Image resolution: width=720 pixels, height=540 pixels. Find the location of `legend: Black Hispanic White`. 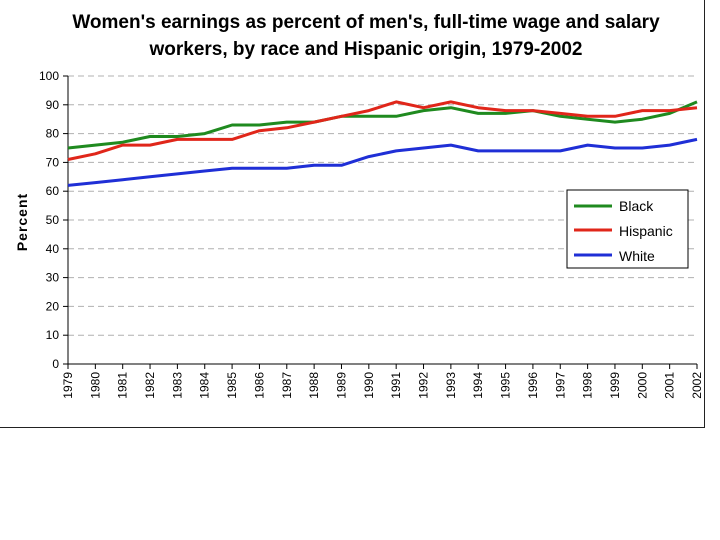

legend: Black Hispanic White is located at coordinates (627, 229).